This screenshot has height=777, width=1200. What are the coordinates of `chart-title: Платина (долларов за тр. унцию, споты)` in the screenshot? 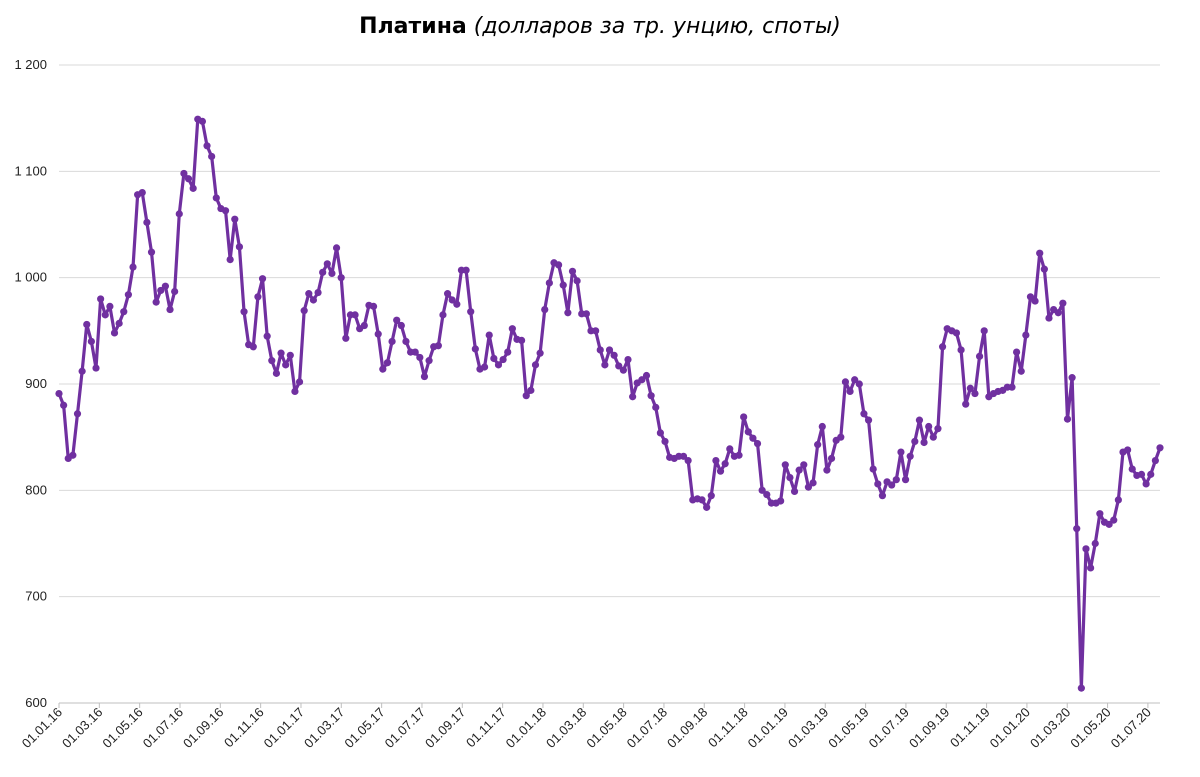 It's located at (600, 26).